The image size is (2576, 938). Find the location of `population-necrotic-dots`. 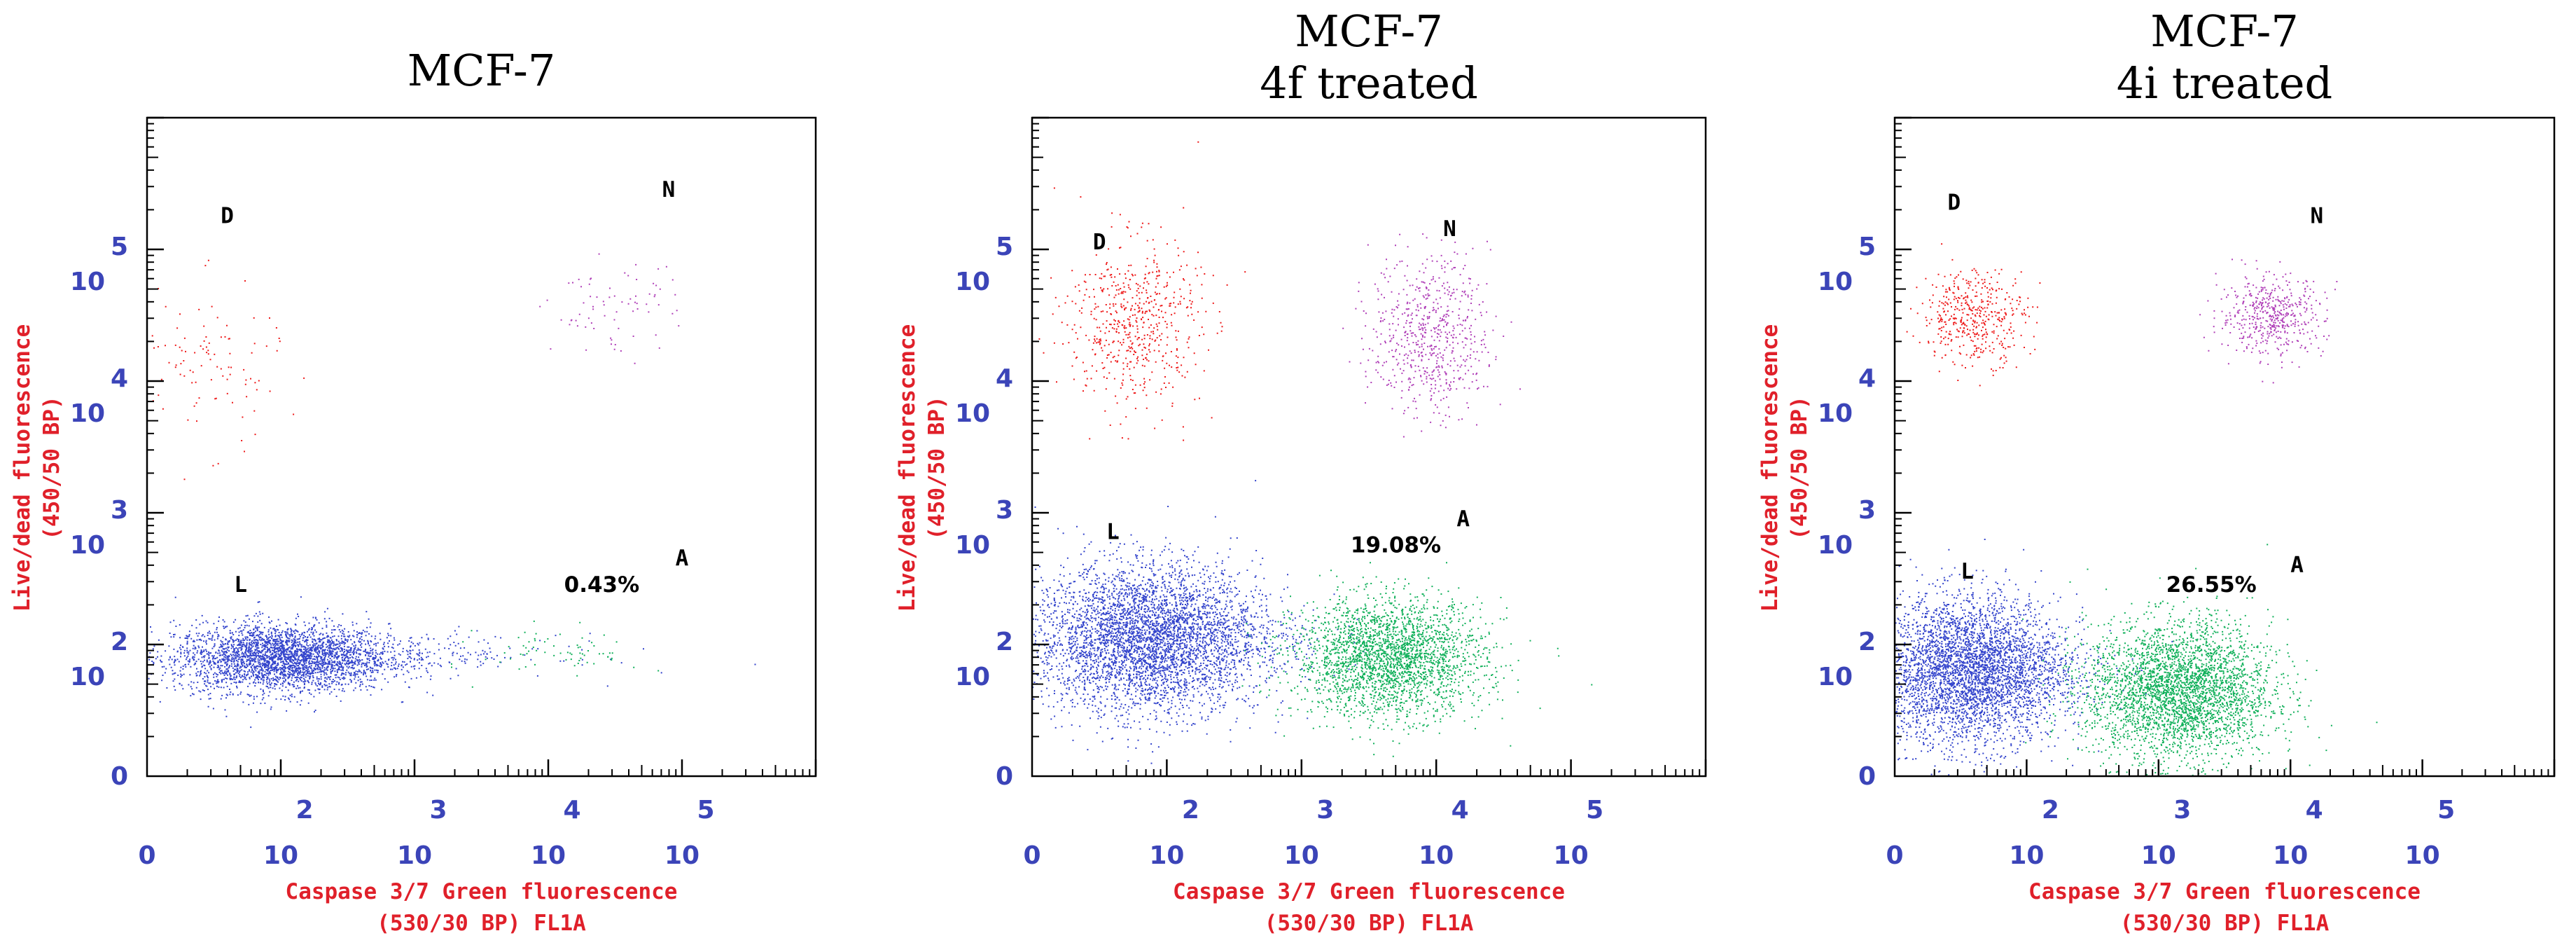

population-necrotic-dots is located at coordinates (1431, 335).